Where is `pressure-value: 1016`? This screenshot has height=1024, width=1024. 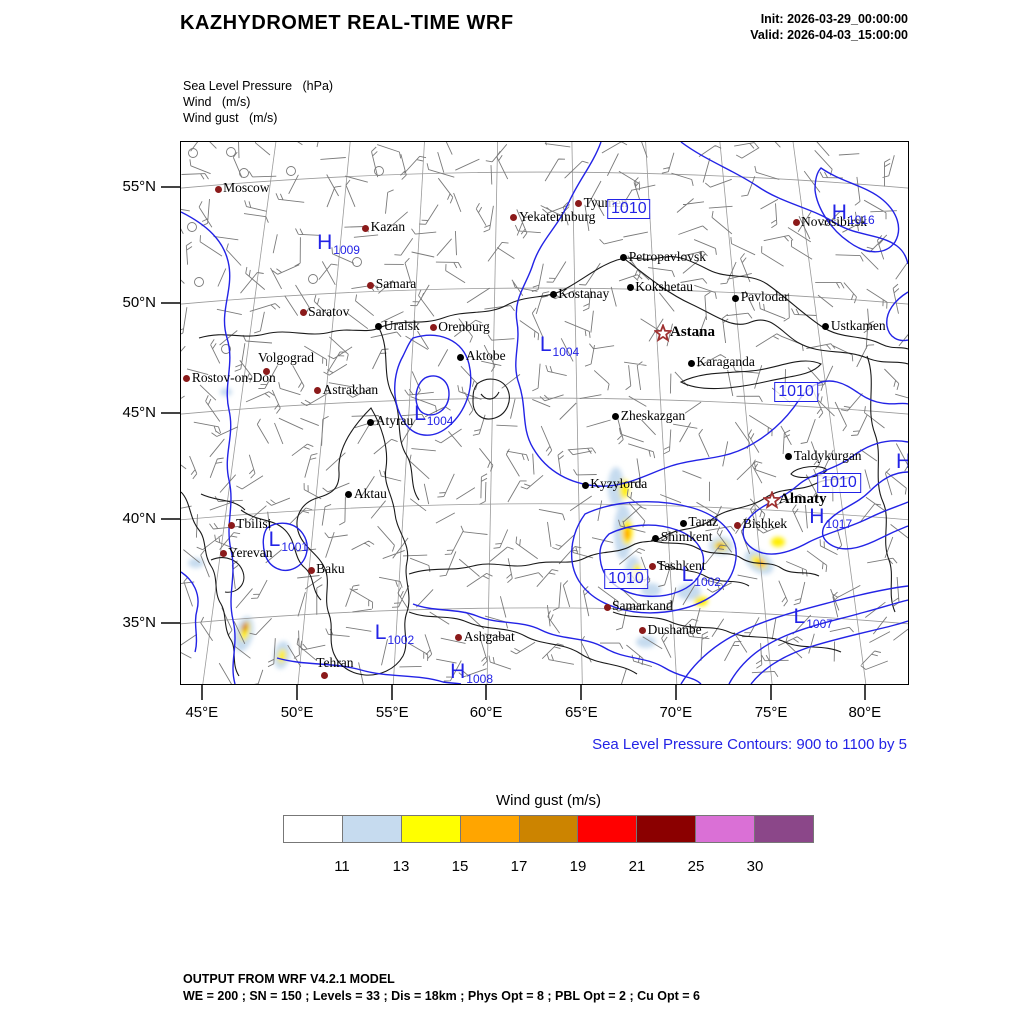 pressure-value: 1016 is located at coordinates (861, 220).